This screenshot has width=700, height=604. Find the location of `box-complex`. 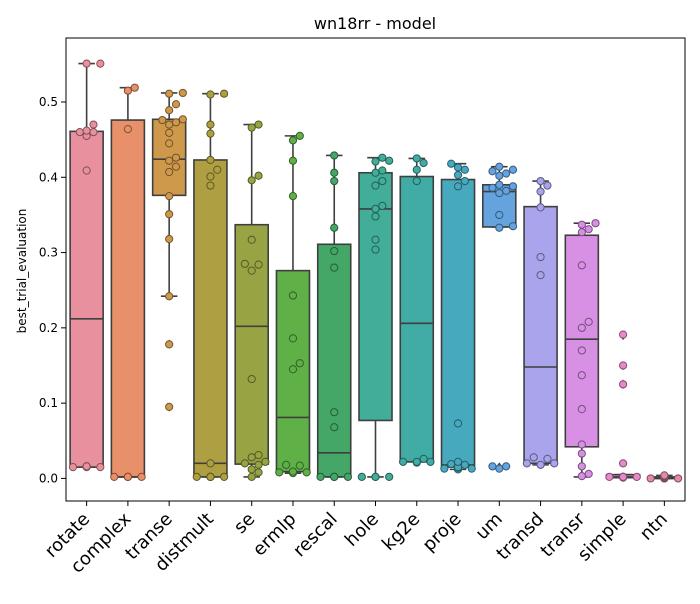

box-complex is located at coordinates (128, 282).